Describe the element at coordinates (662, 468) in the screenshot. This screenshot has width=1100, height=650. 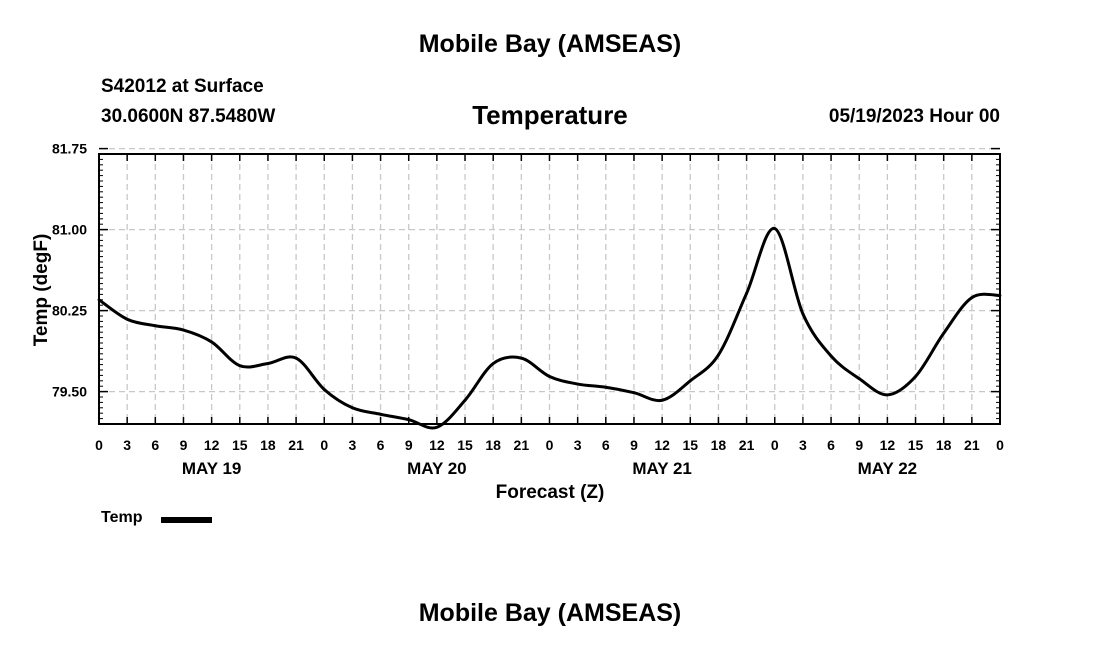
I see `day-label: MAY 21` at that location.